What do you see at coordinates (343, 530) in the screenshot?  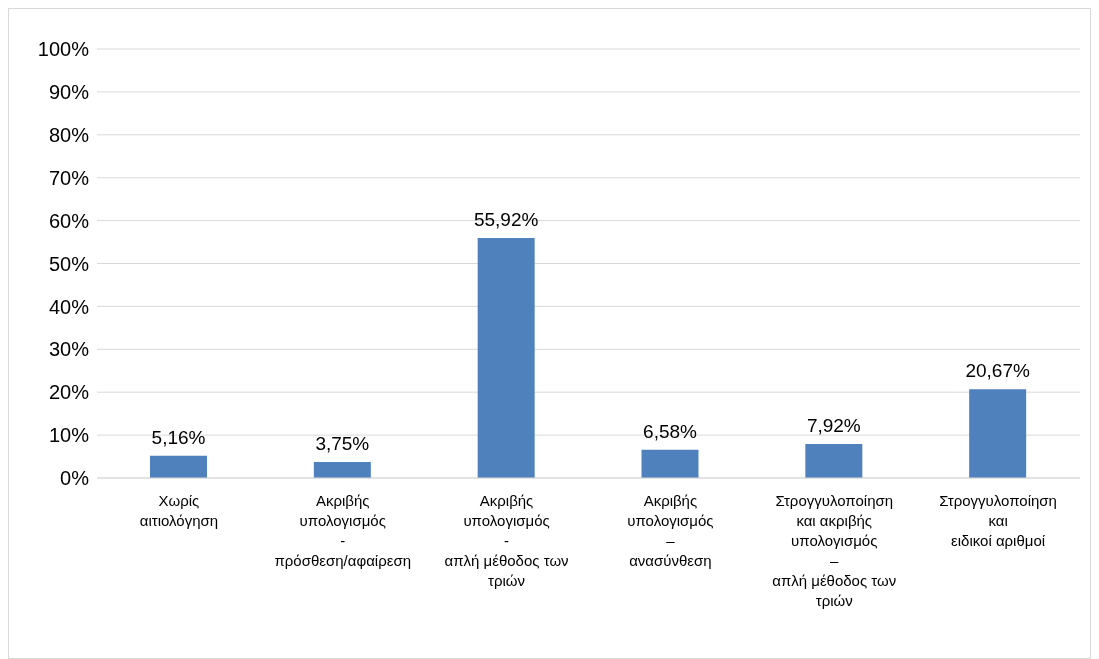 I see `x-tick-label: Ακριβής υπολογισμός - πρόσθεση/αφαίρεση` at bounding box center [343, 530].